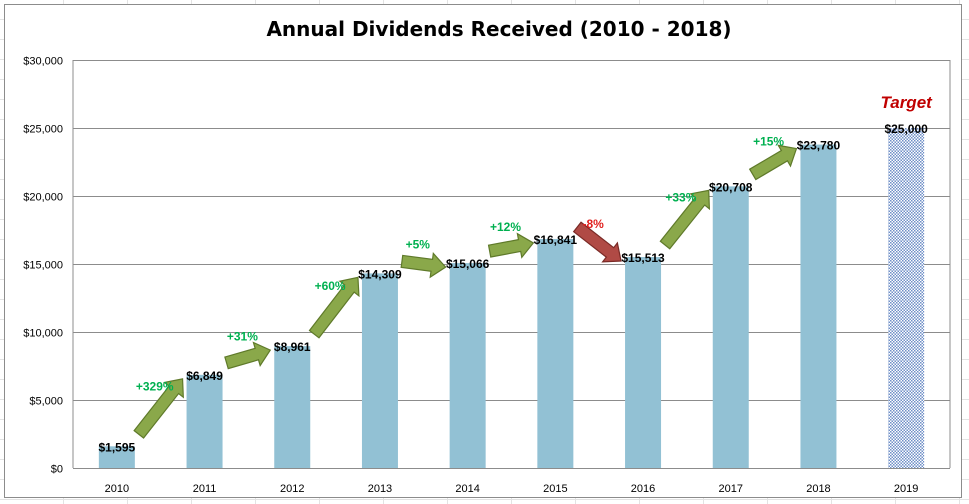  Describe the element at coordinates (292, 489) in the screenshot. I see `x-tick-label: 2012` at that location.